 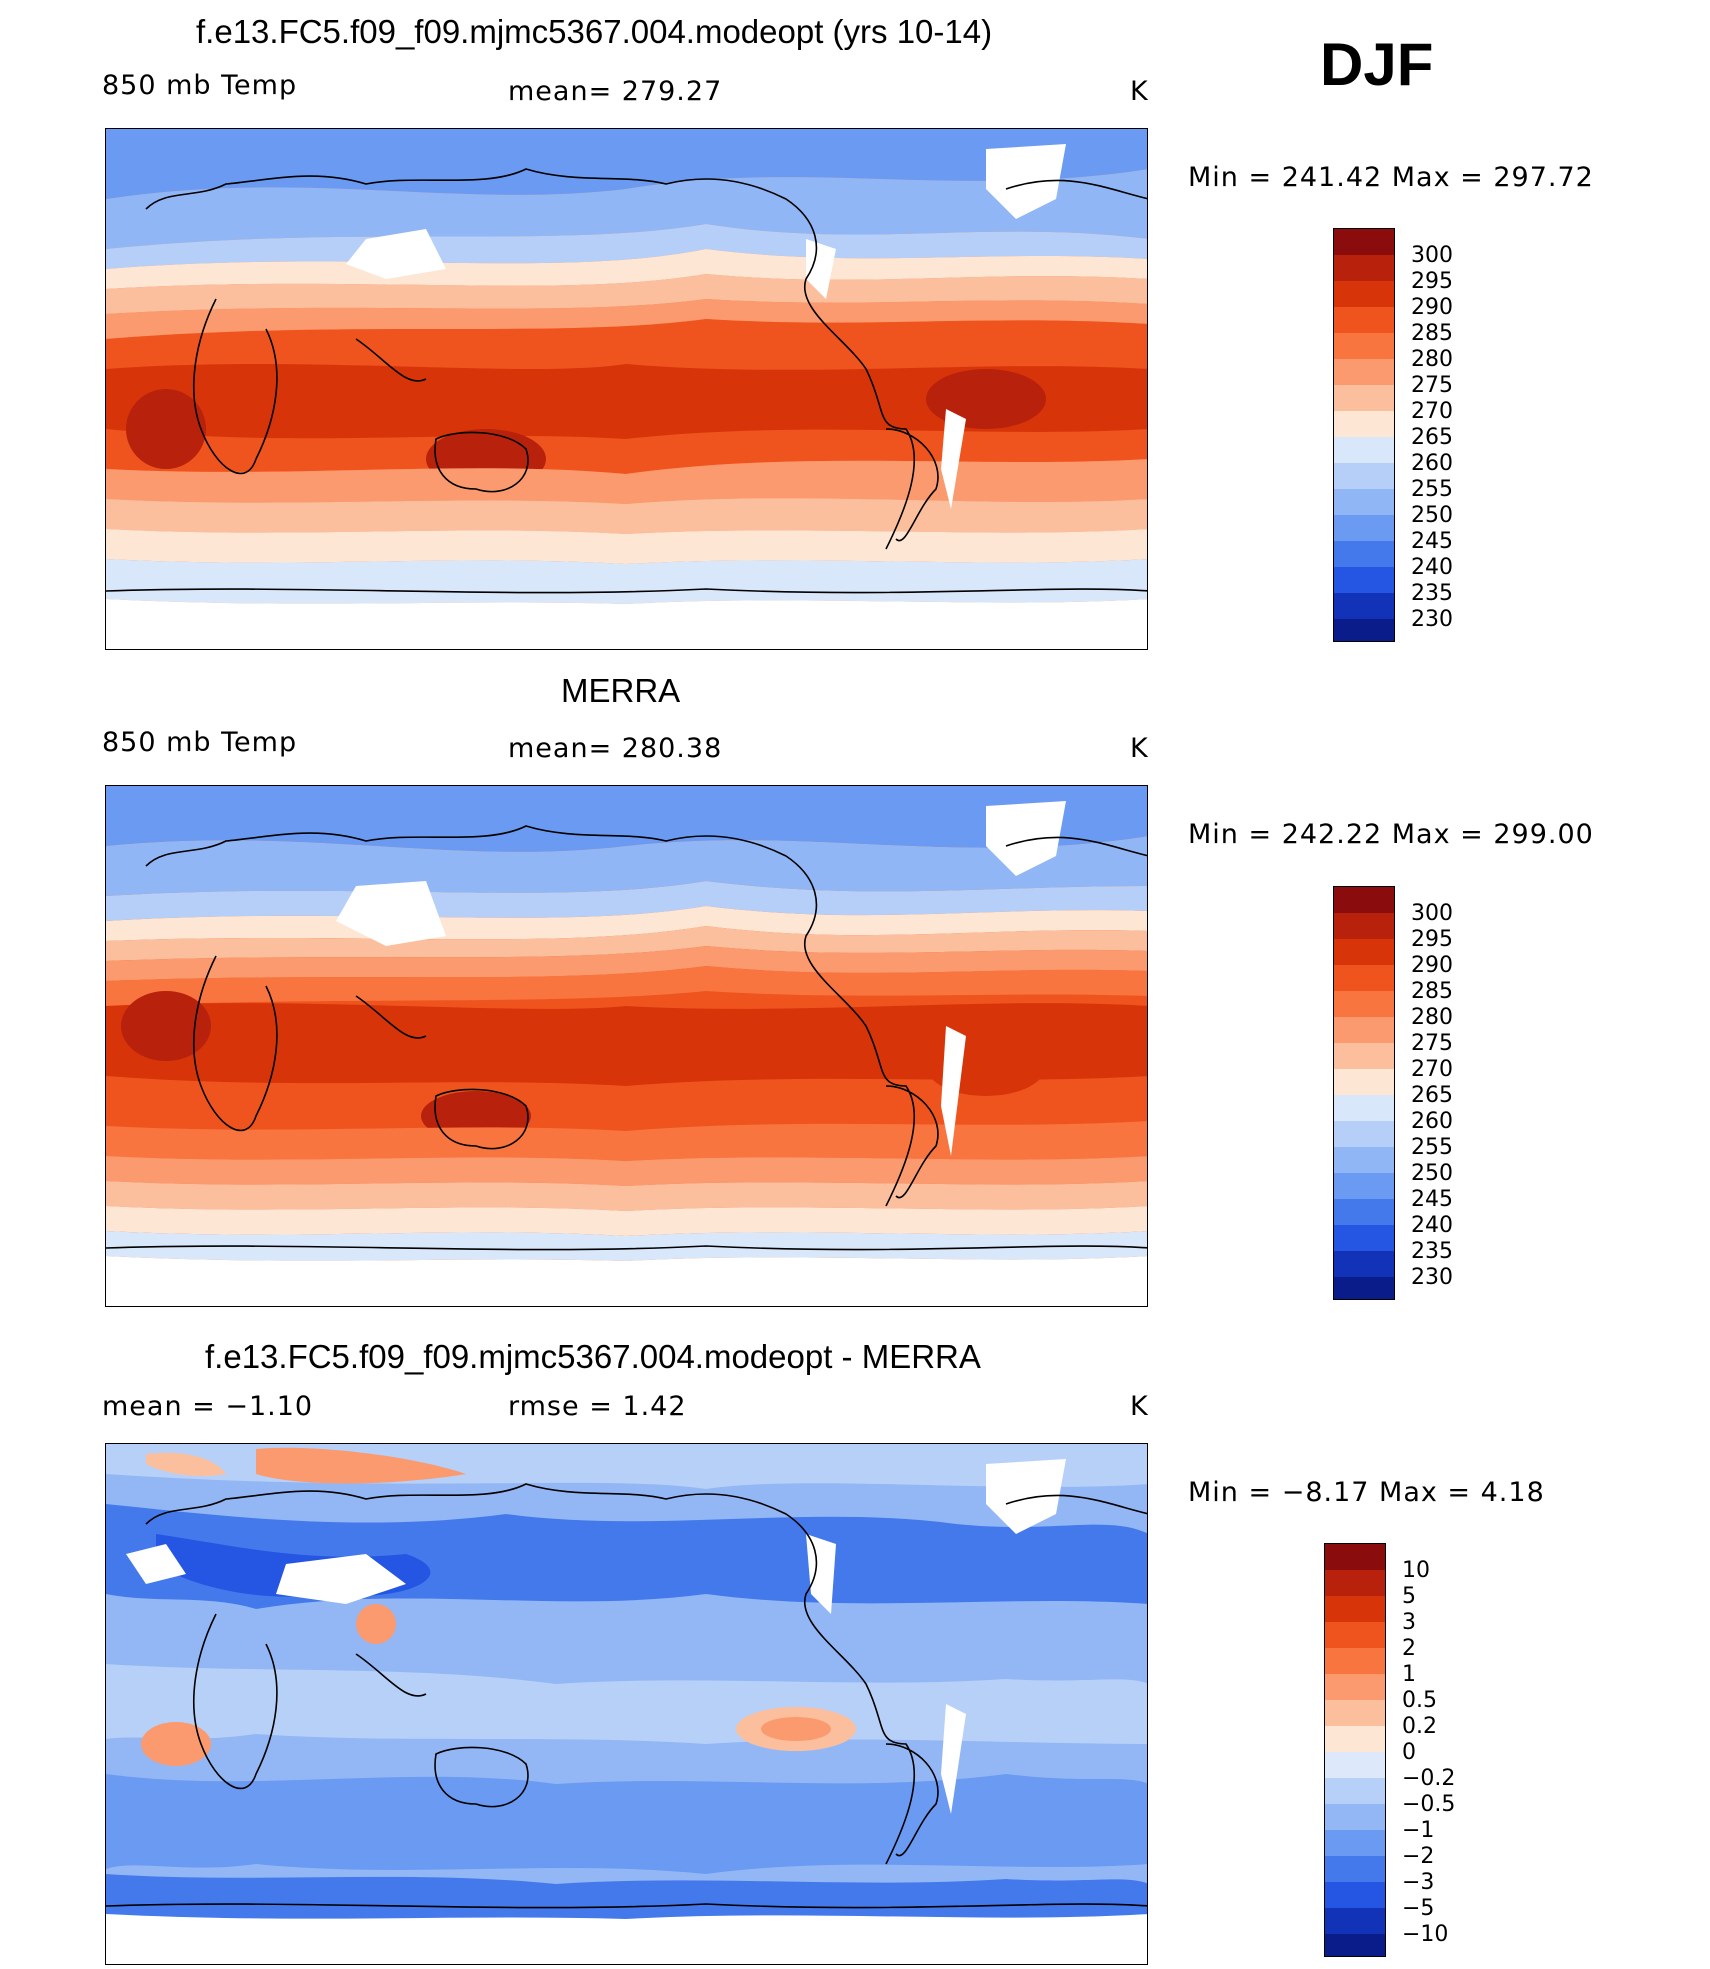 I want to click on panel1-colorbar, so click(x=1364, y=435).